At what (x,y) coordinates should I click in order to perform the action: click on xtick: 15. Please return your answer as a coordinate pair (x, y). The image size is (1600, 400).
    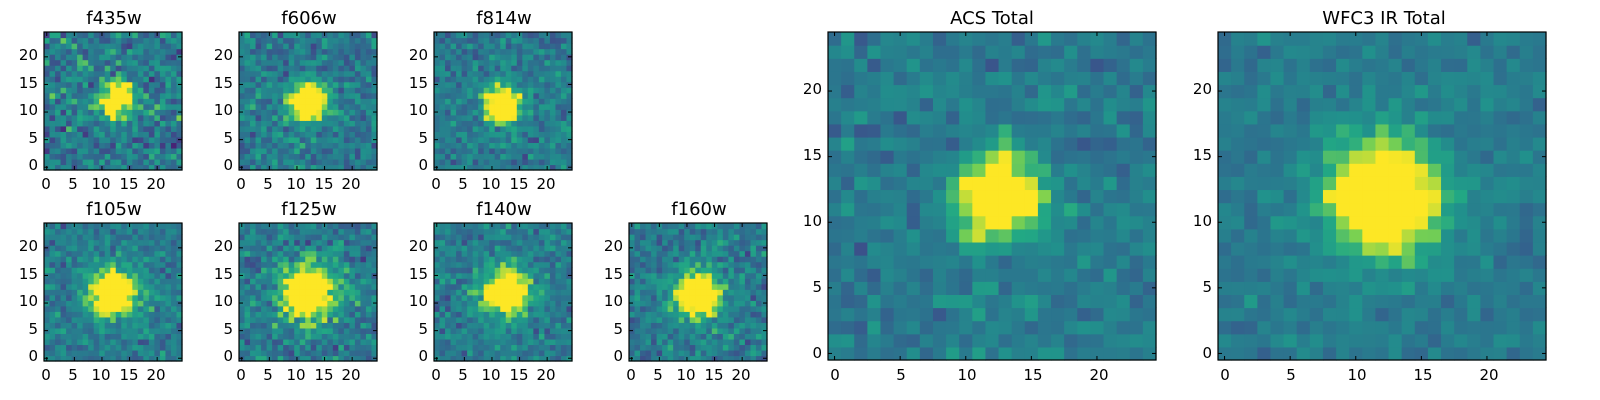
    Looking at the image, I should click on (128, 375).